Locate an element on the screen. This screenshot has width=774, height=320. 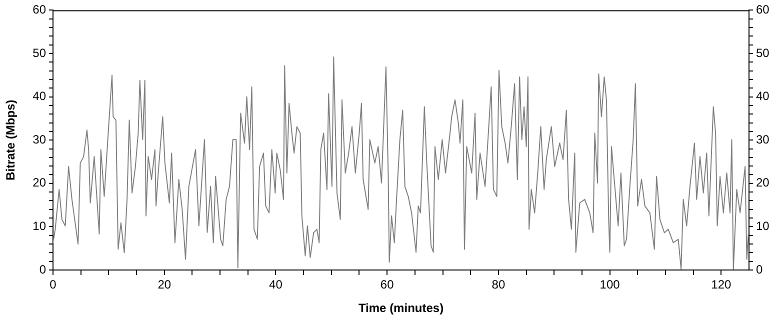
y-tick-label: 40 is located at coordinates (39, 96).